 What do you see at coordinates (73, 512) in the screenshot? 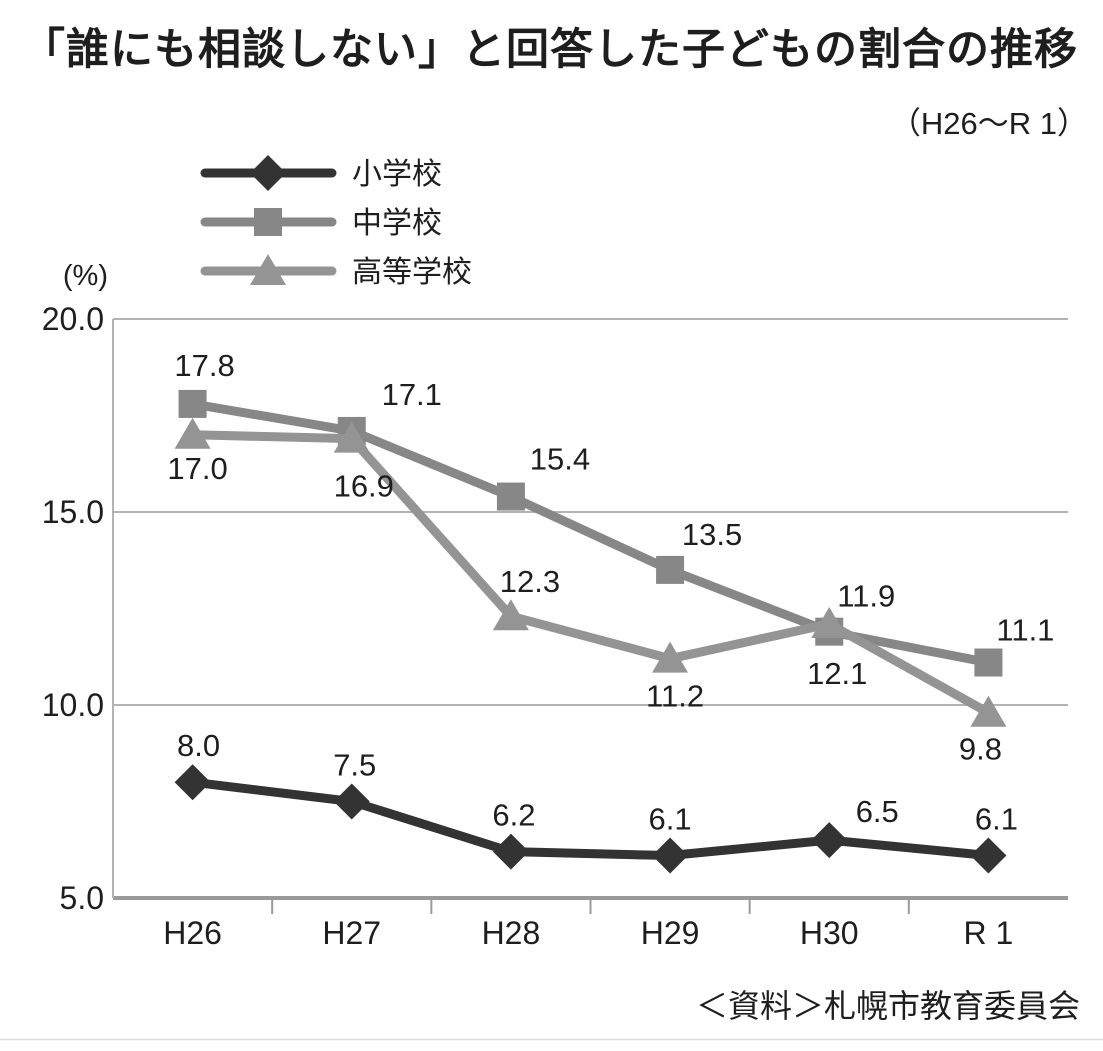
I see `y-tick-label-15.0: 15.0` at bounding box center [73, 512].